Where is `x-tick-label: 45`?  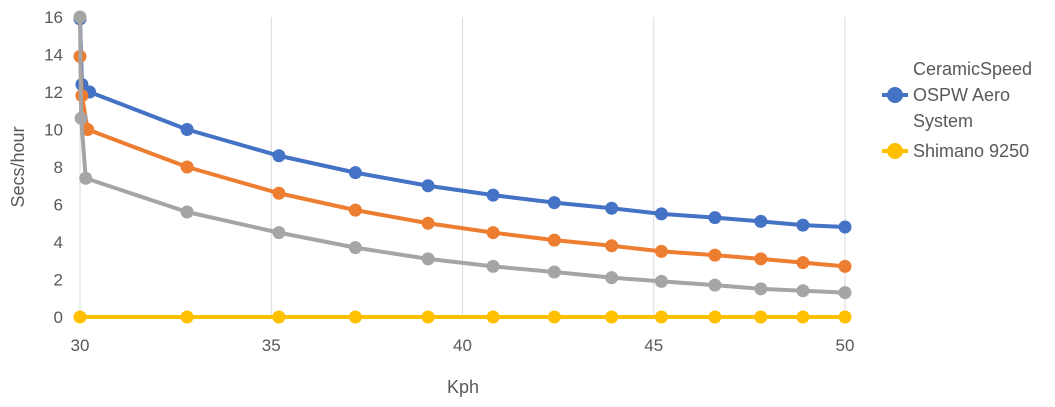 x-tick-label: 45 is located at coordinates (653, 345).